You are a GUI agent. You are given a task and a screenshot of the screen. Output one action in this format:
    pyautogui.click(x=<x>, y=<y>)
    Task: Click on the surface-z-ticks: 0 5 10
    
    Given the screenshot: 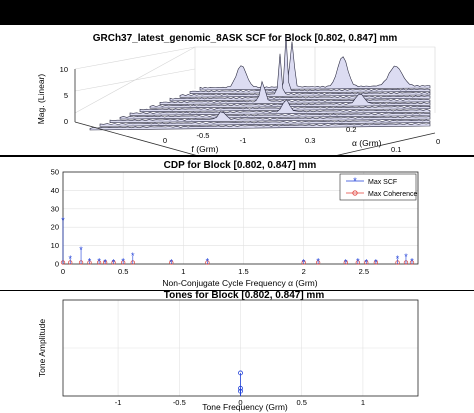 What is the action you would take?
    pyautogui.click(x=64, y=95)
    